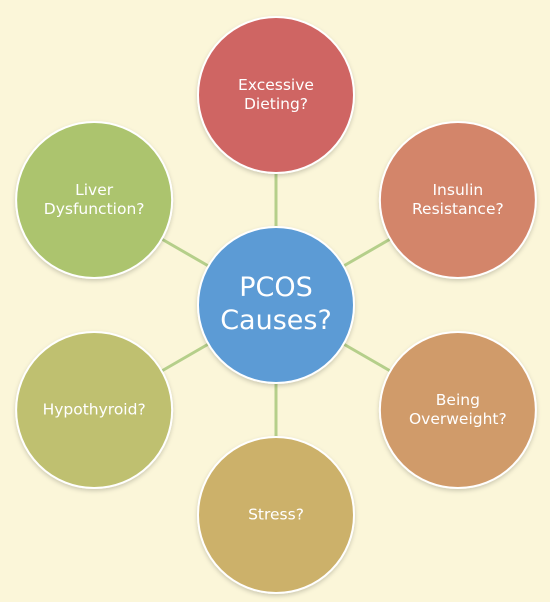 Image resolution: width=550 pixels, height=602 pixels. Describe the element at coordinates (94, 209) in the screenshot. I see `node-liver-dysfunction-label-line-2: Dysfunction?` at that location.